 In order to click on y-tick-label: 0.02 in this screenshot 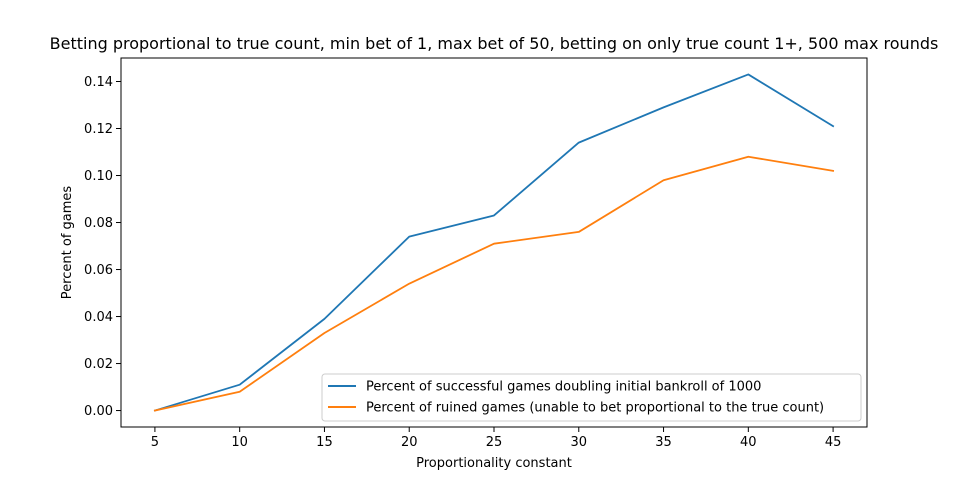, I will do `click(98, 364)`.